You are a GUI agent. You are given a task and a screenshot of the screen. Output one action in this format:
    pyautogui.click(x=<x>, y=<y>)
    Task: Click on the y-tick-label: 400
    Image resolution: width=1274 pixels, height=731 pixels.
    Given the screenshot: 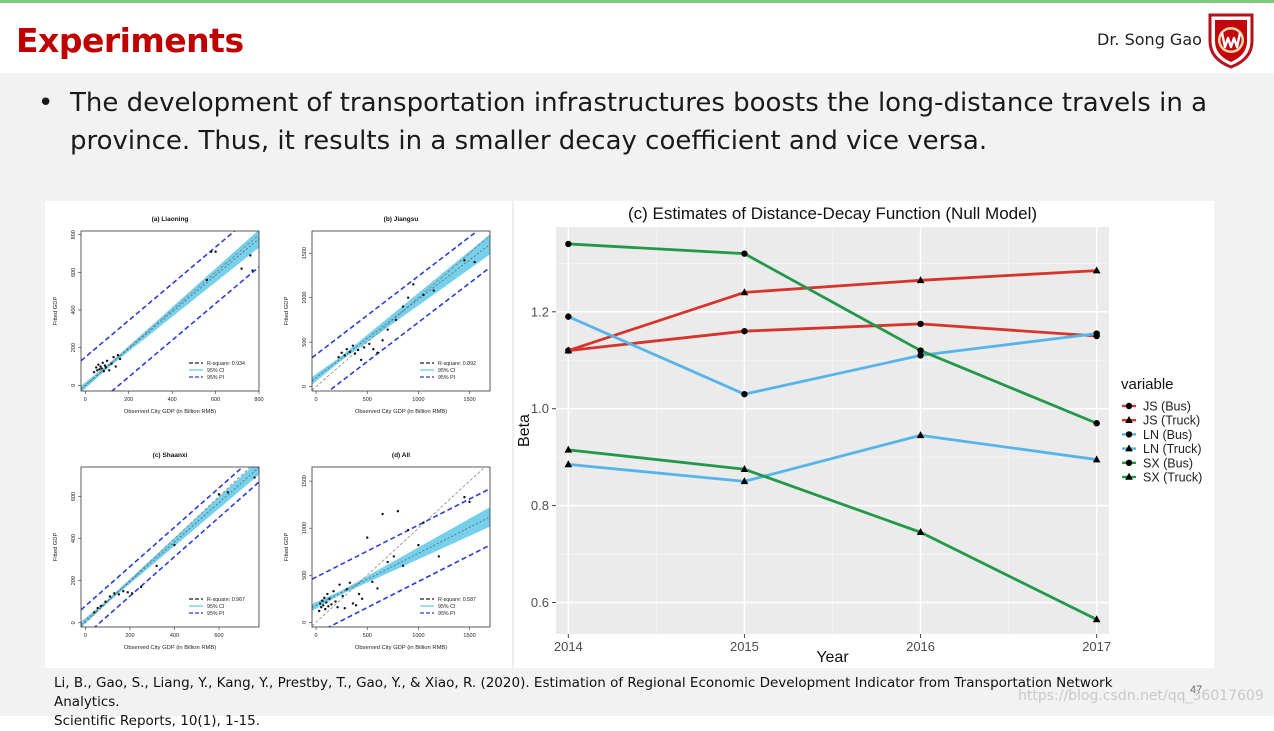 What is the action you would take?
    pyautogui.click(x=74, y=538)
    